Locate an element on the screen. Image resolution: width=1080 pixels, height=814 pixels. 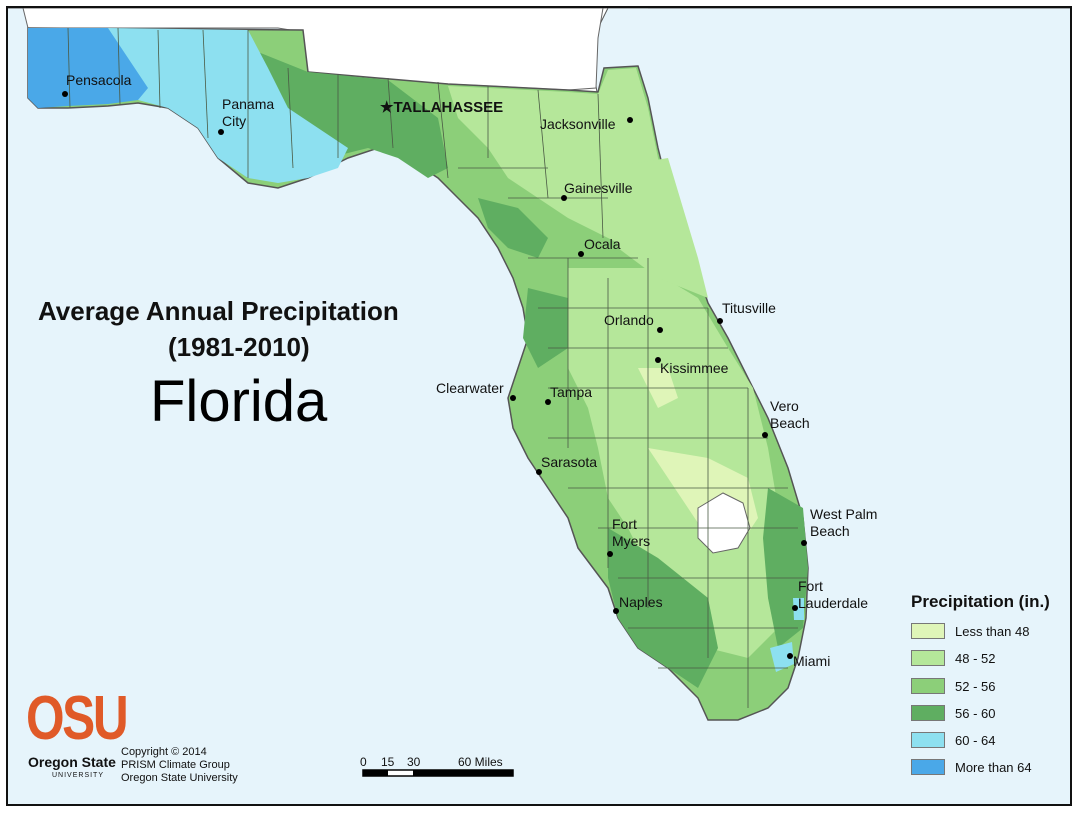
legend-item: 60 - 64 is located at coordinates (953, 740).